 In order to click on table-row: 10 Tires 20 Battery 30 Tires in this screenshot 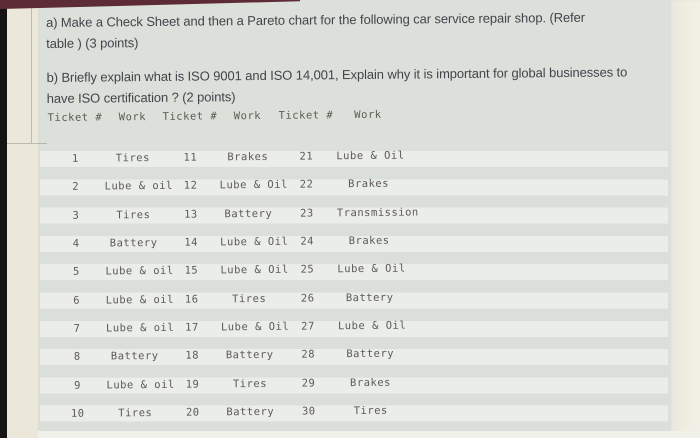, I will do `click(226, 412)`.